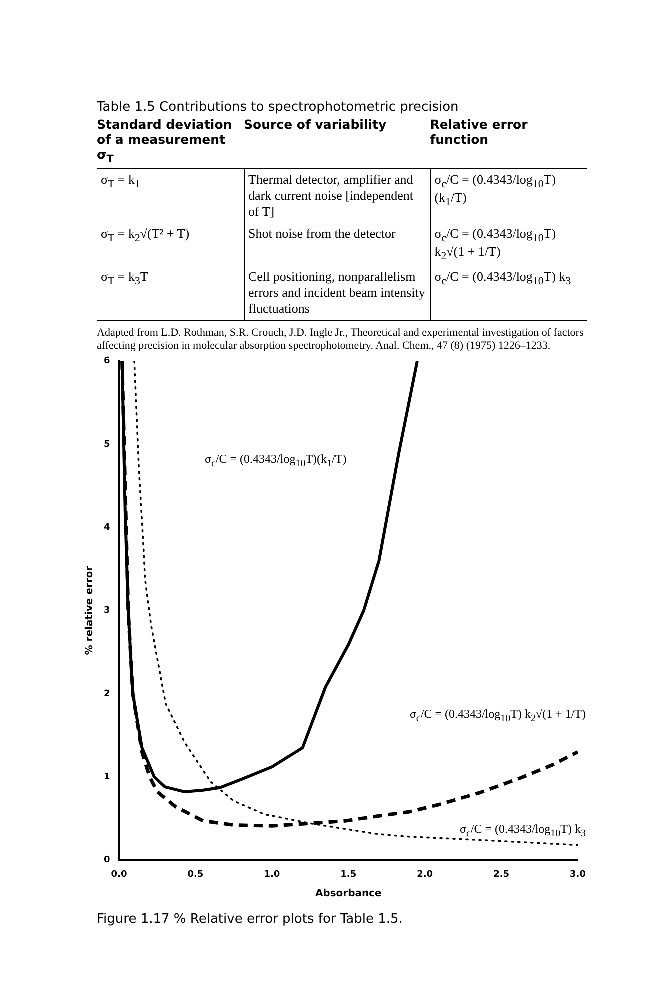 This screenshot has height=1000, width=666. Describe the element at coordinates (578, 875) in the screenshot. I see `x-tick-label: 3.0` at that location.